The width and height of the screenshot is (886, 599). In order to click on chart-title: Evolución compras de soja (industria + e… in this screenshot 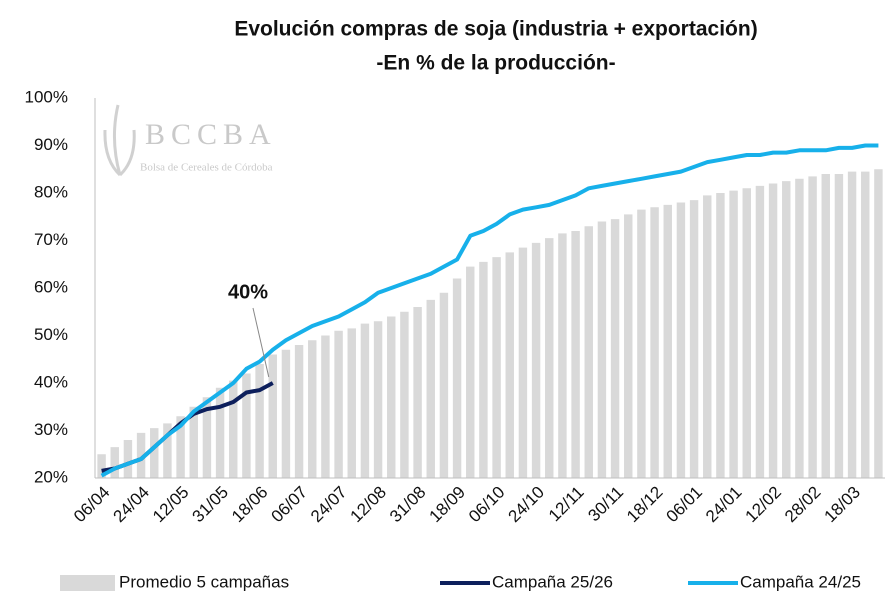, I will do `click(495, 29)`.